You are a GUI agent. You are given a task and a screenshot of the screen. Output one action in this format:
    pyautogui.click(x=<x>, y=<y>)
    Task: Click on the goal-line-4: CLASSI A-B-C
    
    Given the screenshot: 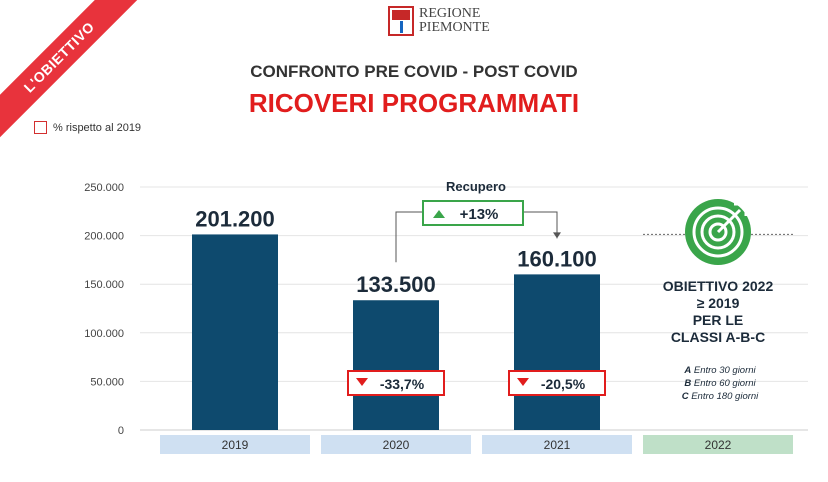 What is the action you would take?
    pyautogui.click(x=718, y=337)
    